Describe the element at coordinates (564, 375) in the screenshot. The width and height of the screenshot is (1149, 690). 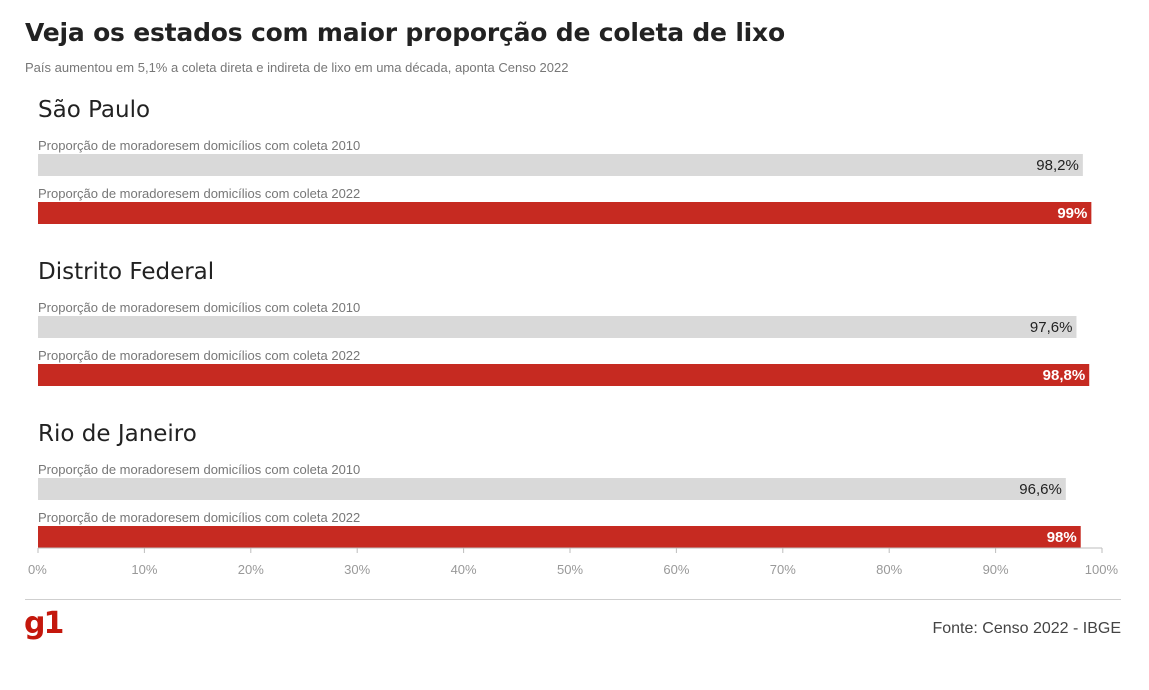
I see `bar-distrito-federal-2022` at that location.